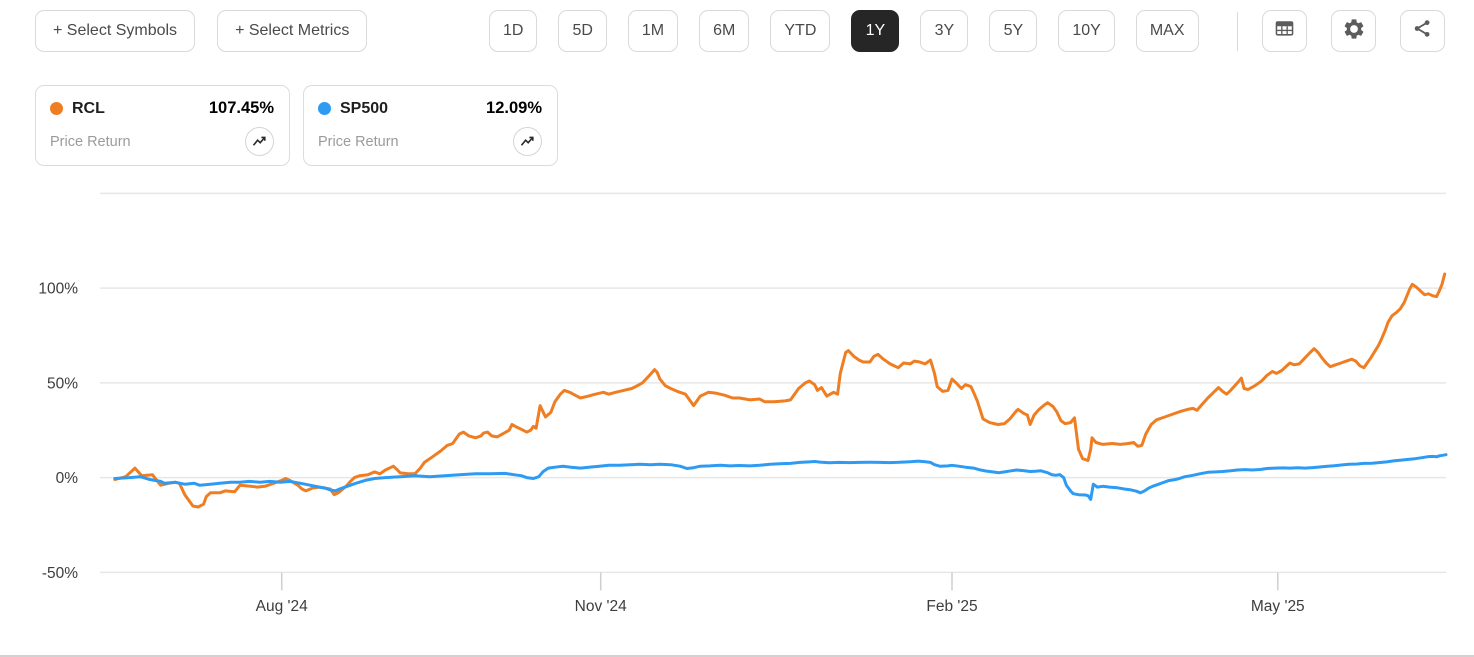 The width and height of the screenshot is (1474, 657). What do you see at coordinates (737, 656) in the screenshot?
I see `page-bottom-border` at bounding box center [737, 656].